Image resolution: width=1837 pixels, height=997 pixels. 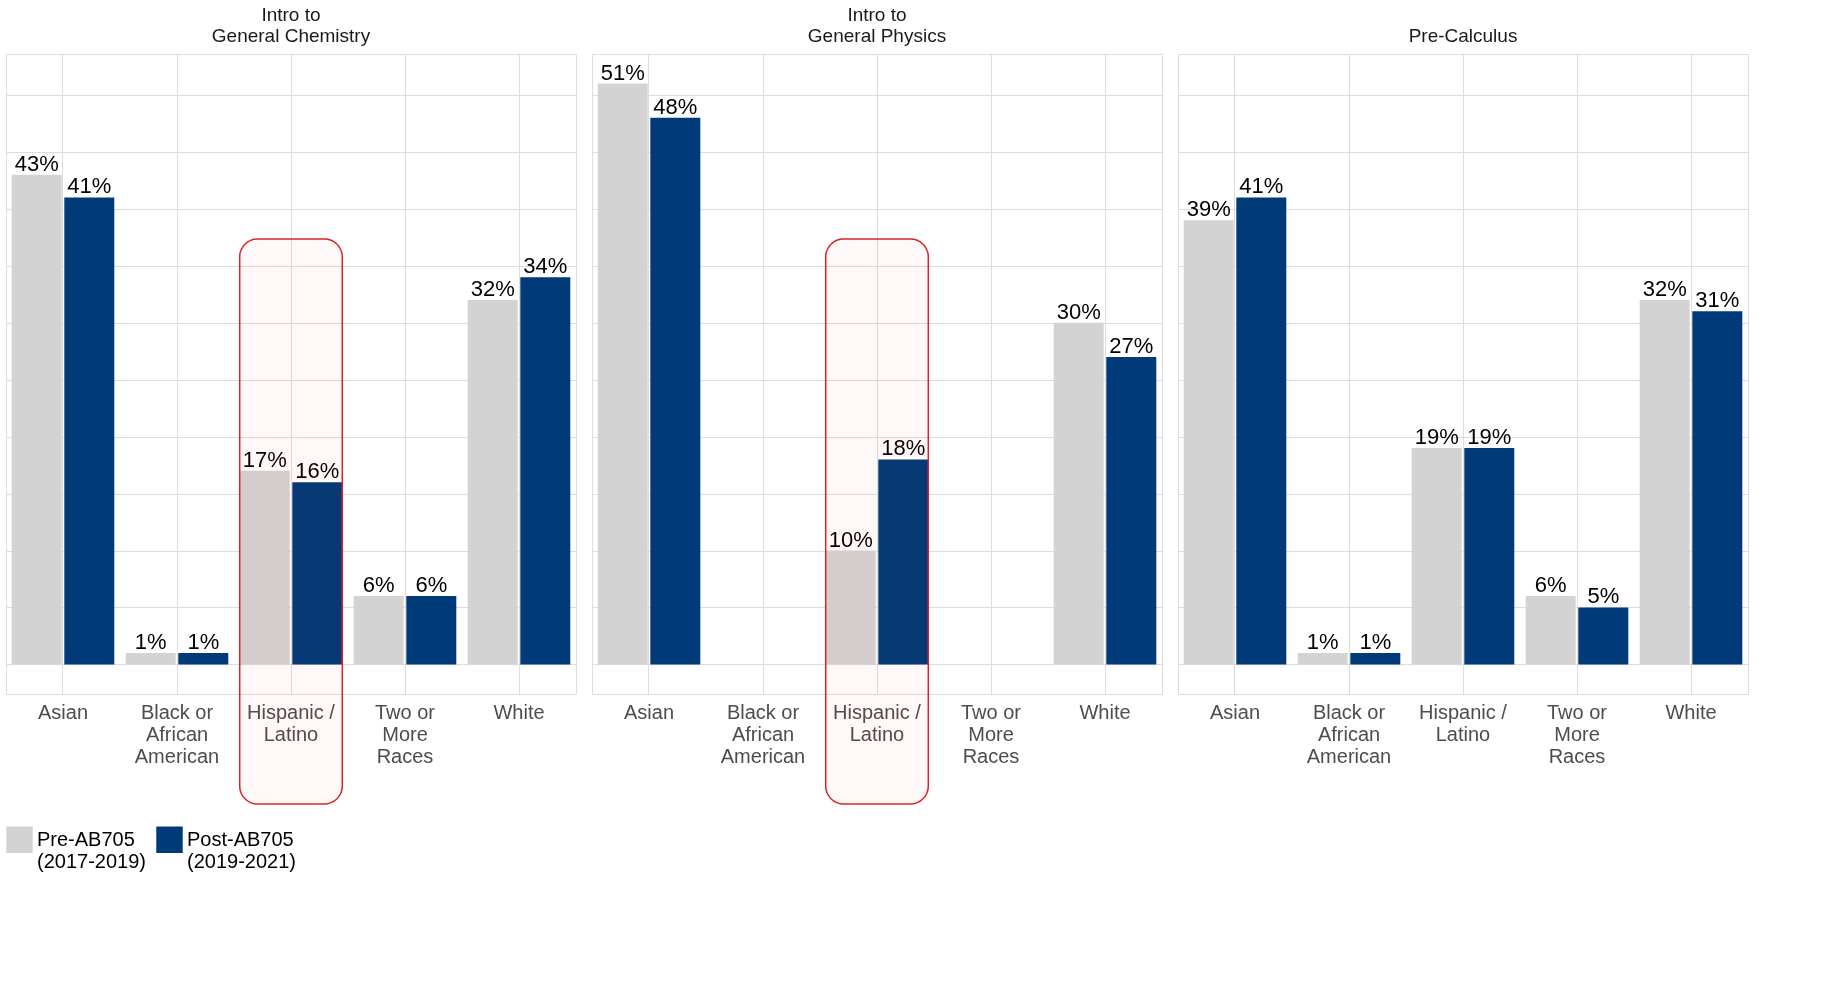 What do you see at coordinates (1463, 35) in the screenshot?
I see `chart-title: Pre-Calculus` at bounding box center [1463, 35].